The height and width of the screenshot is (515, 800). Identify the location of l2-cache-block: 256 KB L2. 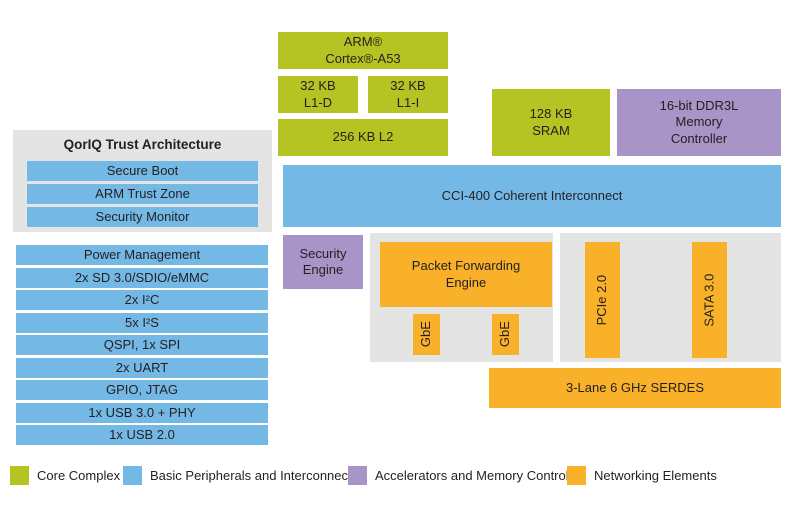
(363, 137).